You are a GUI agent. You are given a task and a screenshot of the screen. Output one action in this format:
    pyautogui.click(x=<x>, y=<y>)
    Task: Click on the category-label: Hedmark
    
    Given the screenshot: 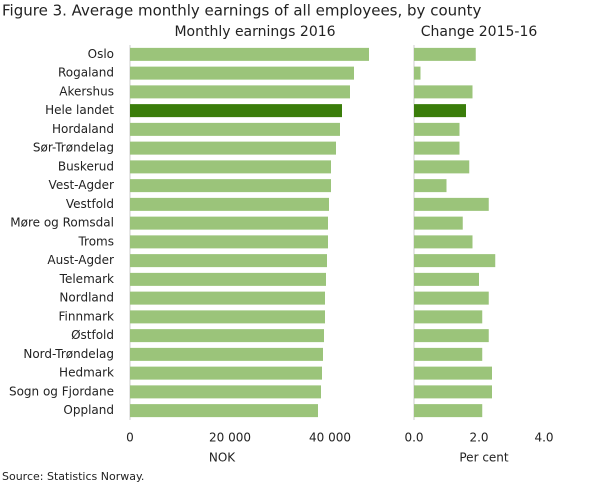 What is the action you would take?
    pyautogui.click(x=86, y=373)
    